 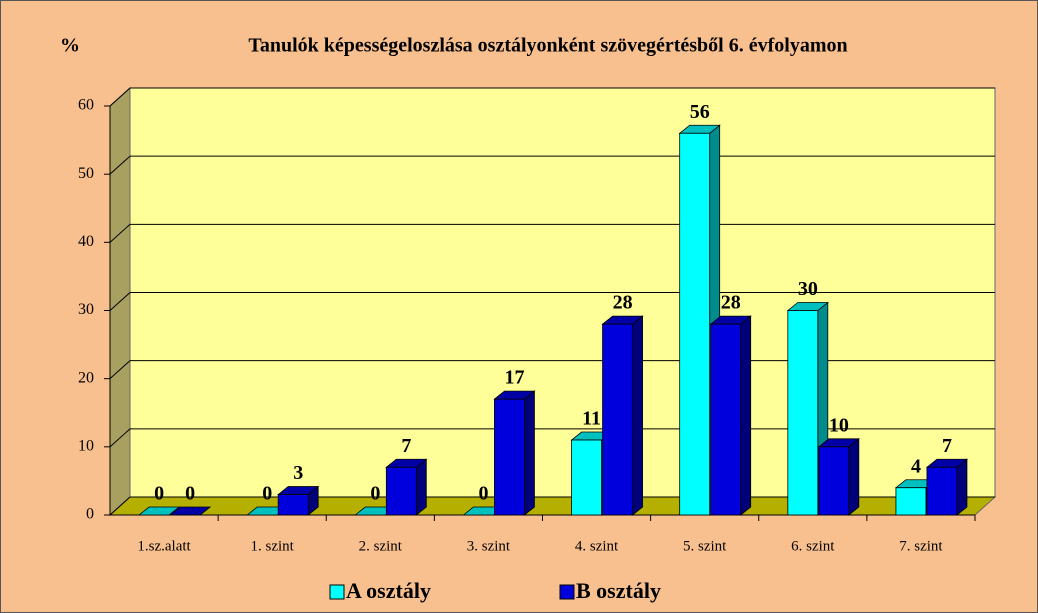 I want to click on y-tick-label: 0, so click(x=90, y=514).